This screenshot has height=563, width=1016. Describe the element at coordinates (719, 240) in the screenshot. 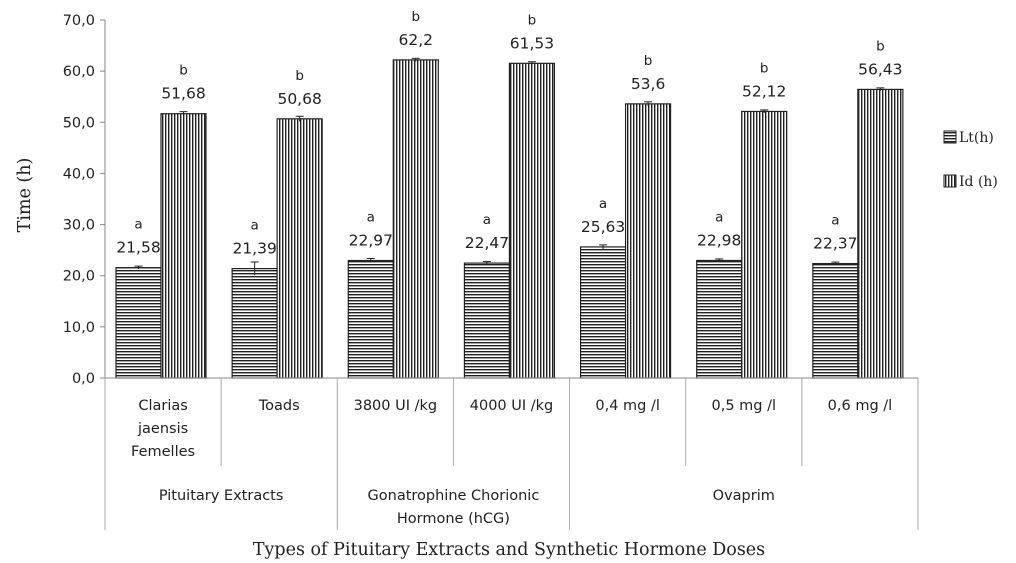

I see `data-label: 22,98` at that location.